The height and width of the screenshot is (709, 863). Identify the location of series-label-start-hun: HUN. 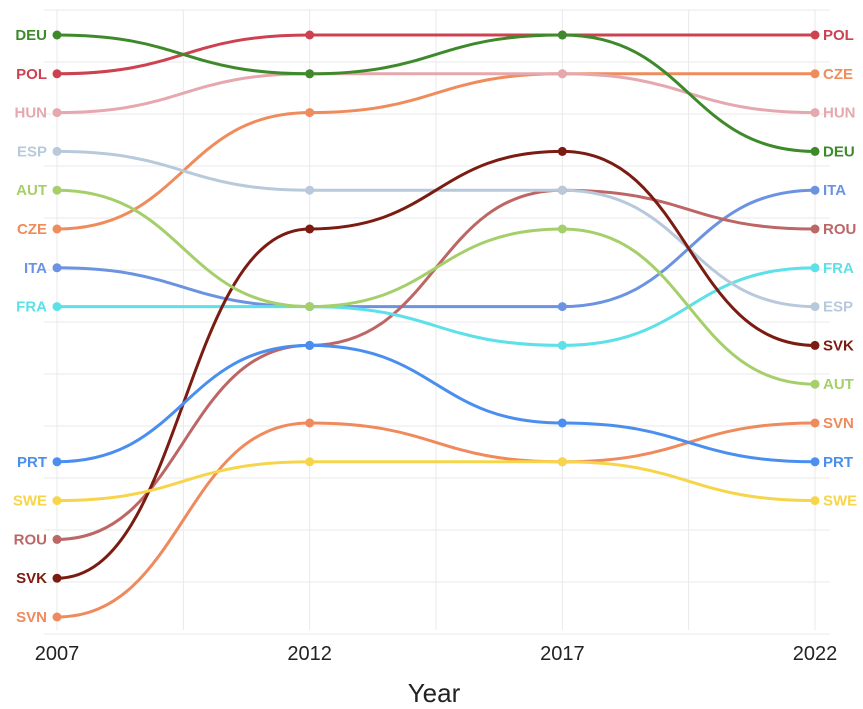
(31, 113).